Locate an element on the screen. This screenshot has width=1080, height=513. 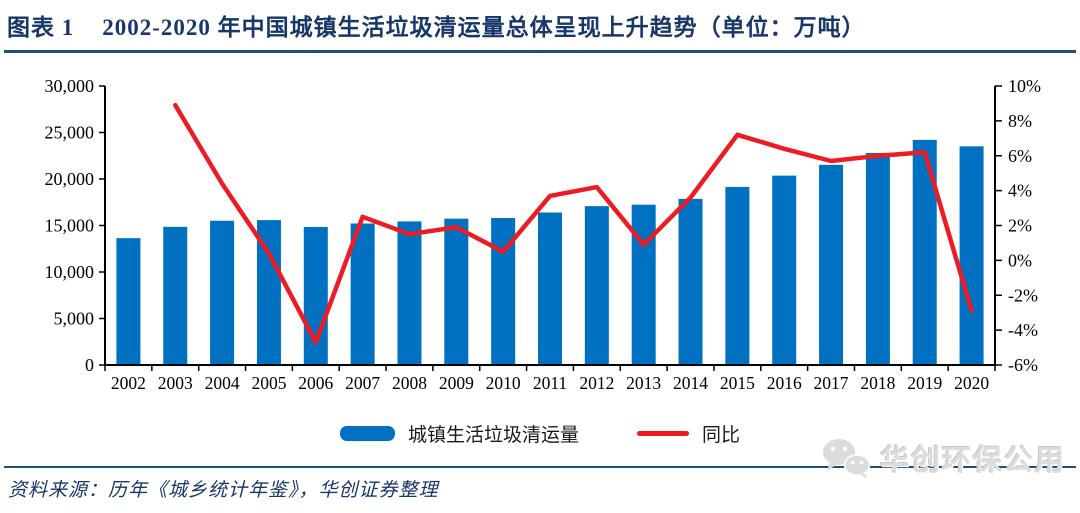
x-axis-label: 2012 is located at coordinates (596, 383).